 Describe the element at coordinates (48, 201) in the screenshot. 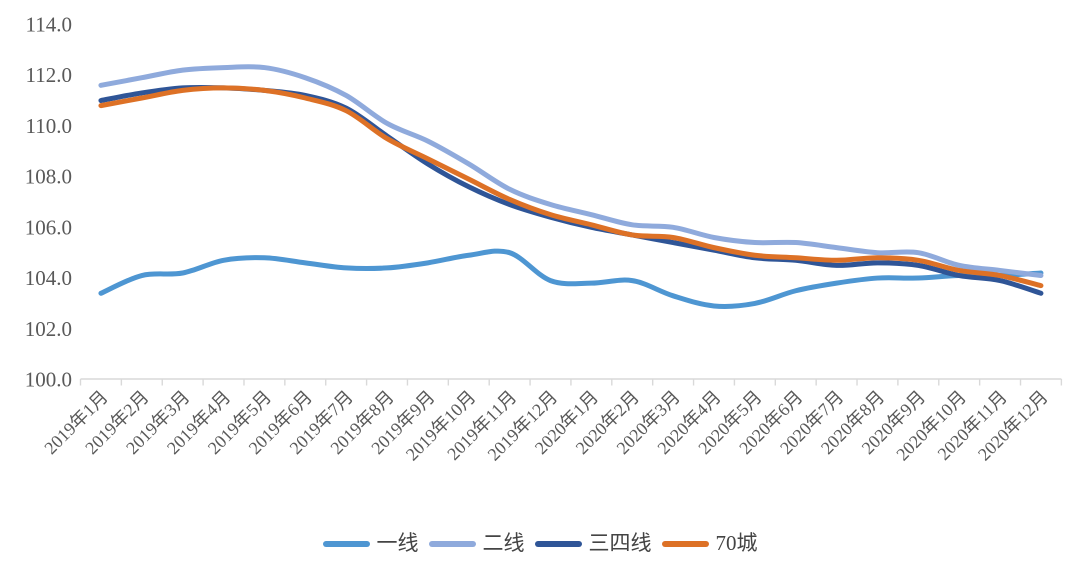

I see `y-axis-labels: 100.0 102.0 104.0 106.0 108.0 110.0 112.0 114.0` at that location.